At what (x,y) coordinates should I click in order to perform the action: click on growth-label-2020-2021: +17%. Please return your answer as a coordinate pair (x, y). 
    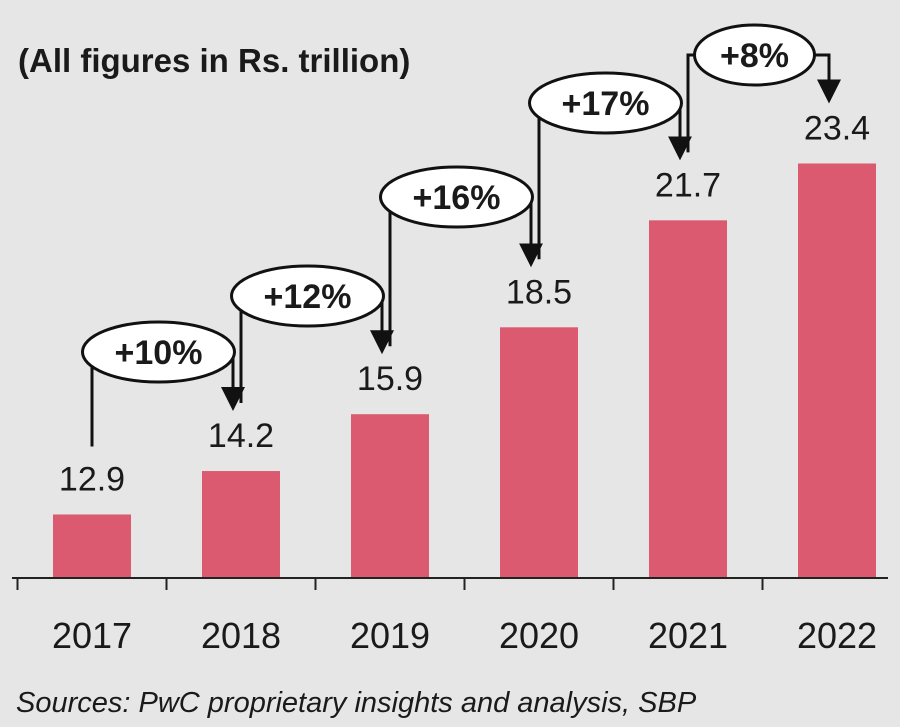
    Looking at the image, I should click on (606, 104).